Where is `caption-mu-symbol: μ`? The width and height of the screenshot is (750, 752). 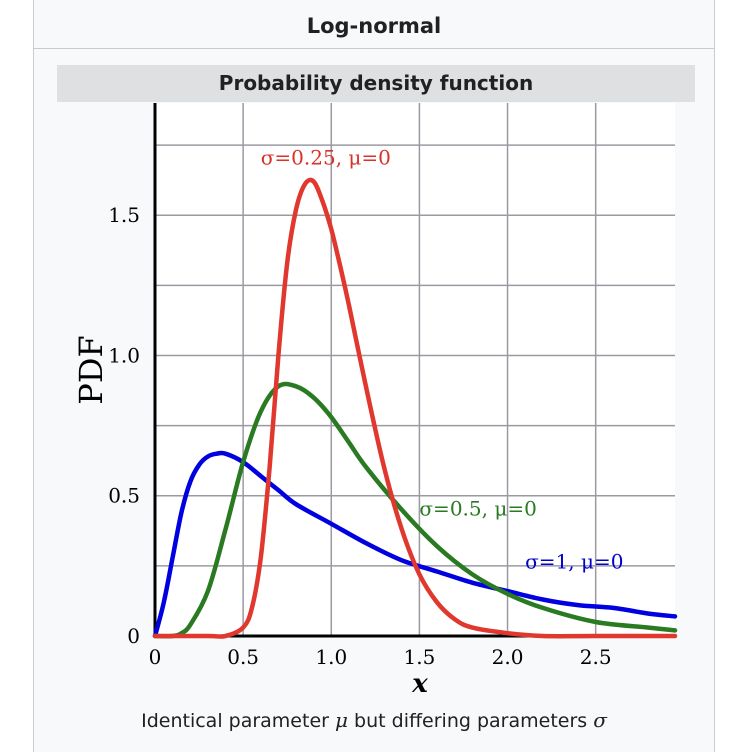
caption-mu-symbol: μ is located at coordinates (341, 720).